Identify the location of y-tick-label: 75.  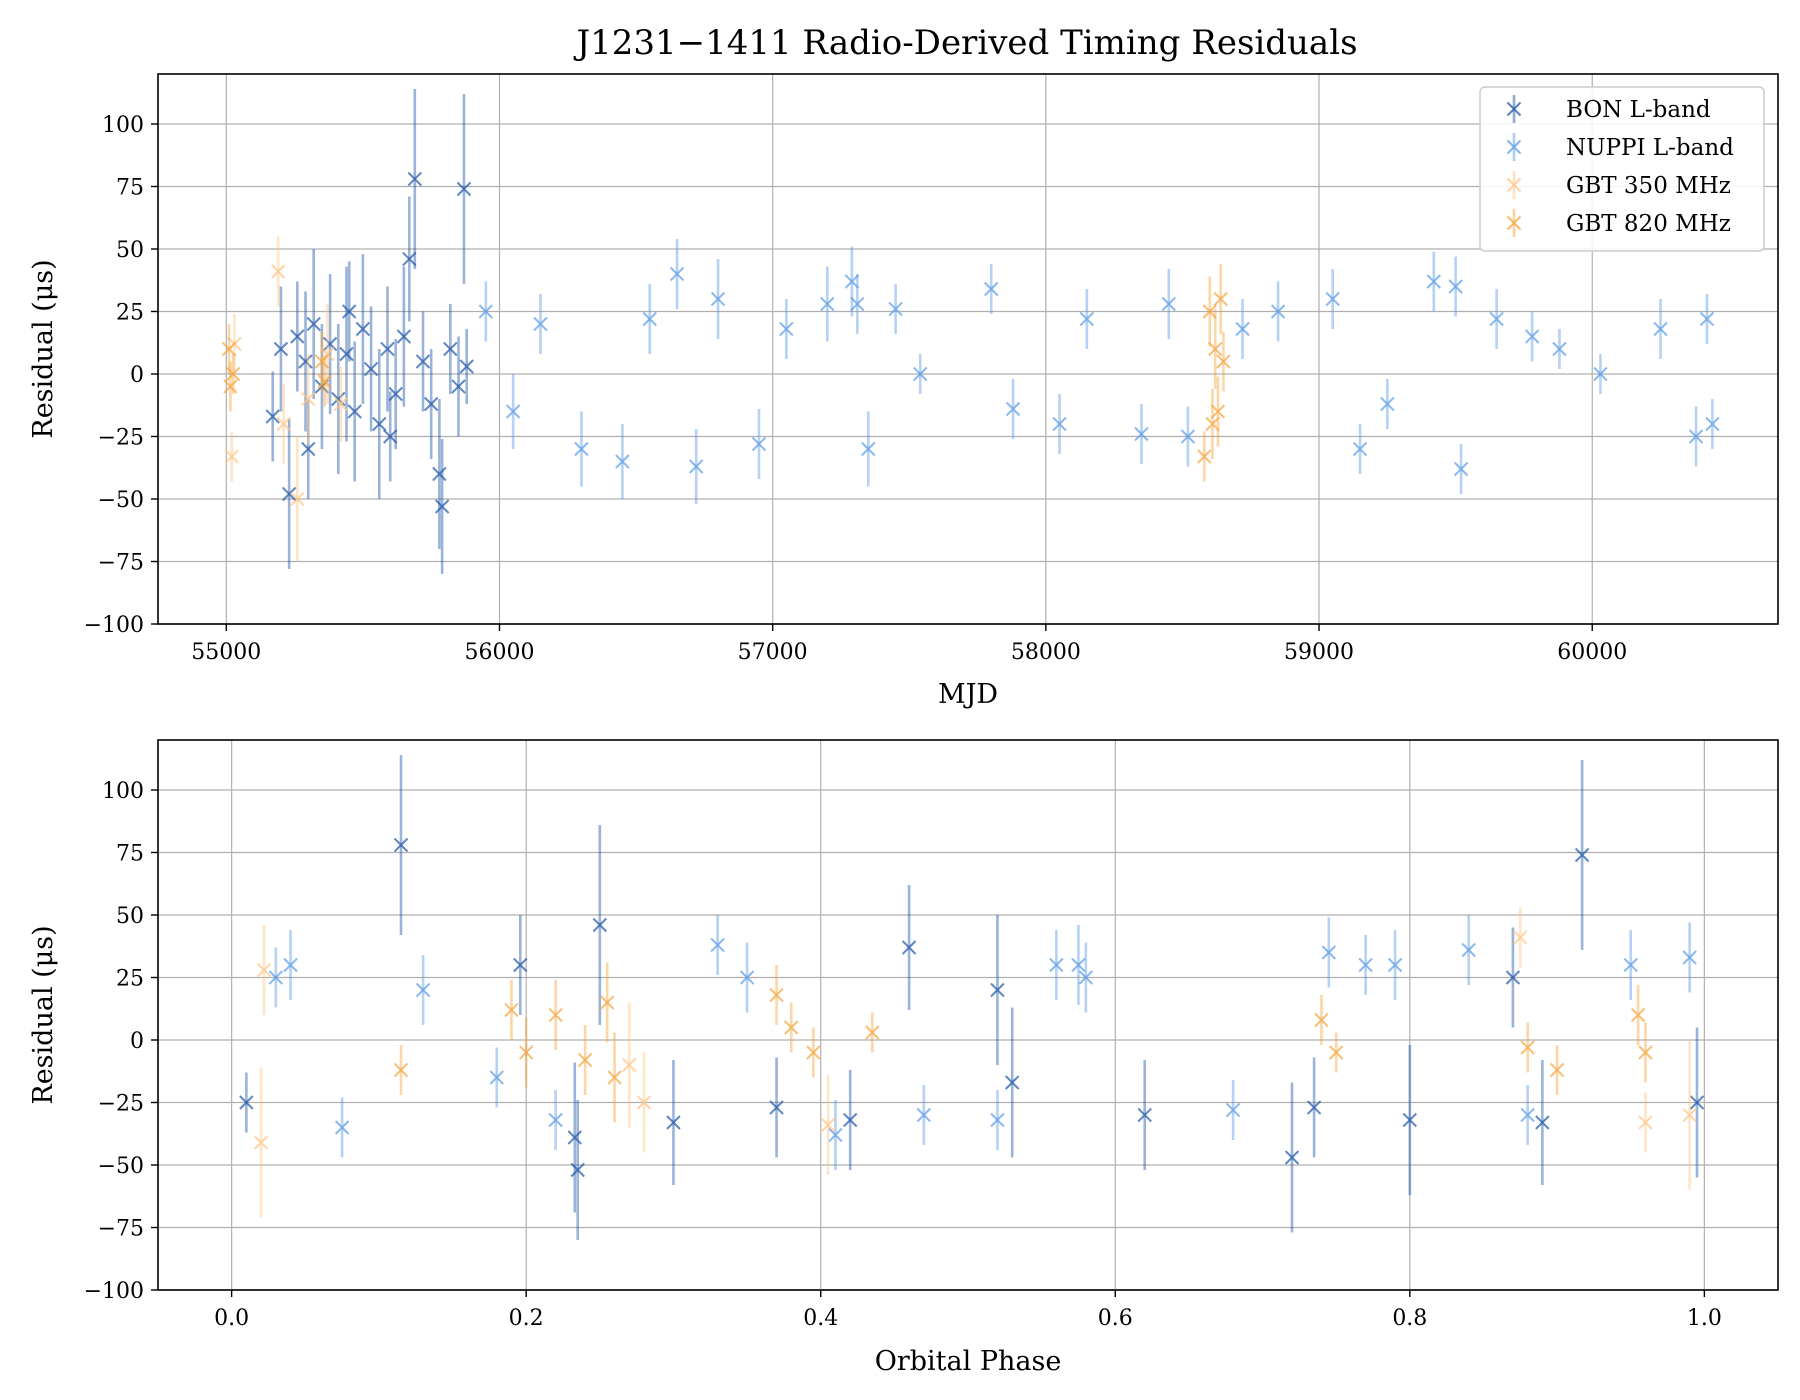
(130, 188).